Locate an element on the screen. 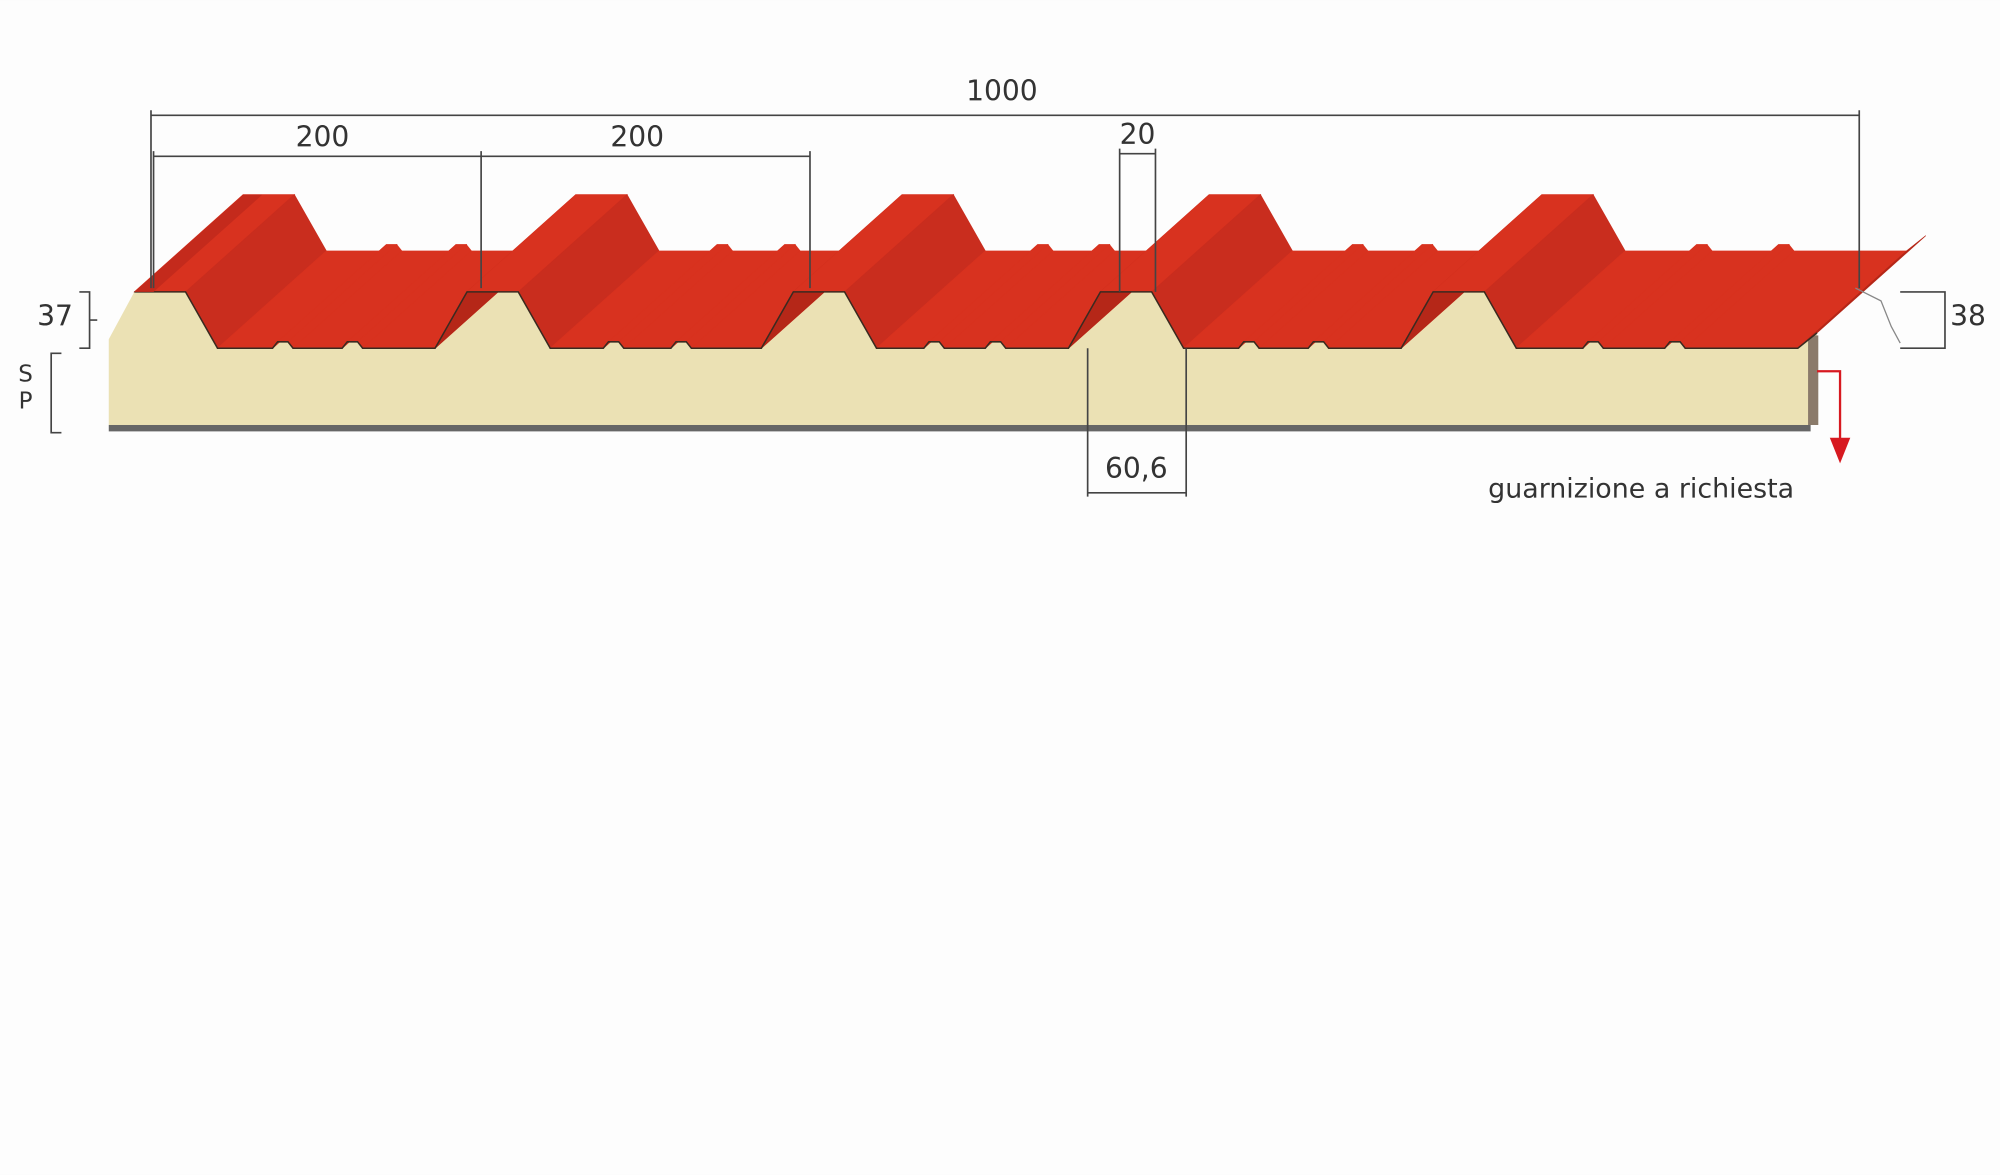 Image resolution: width=2000 pixels, height=1175 pixels. seal-edge is located at coordinates (1878, 315).